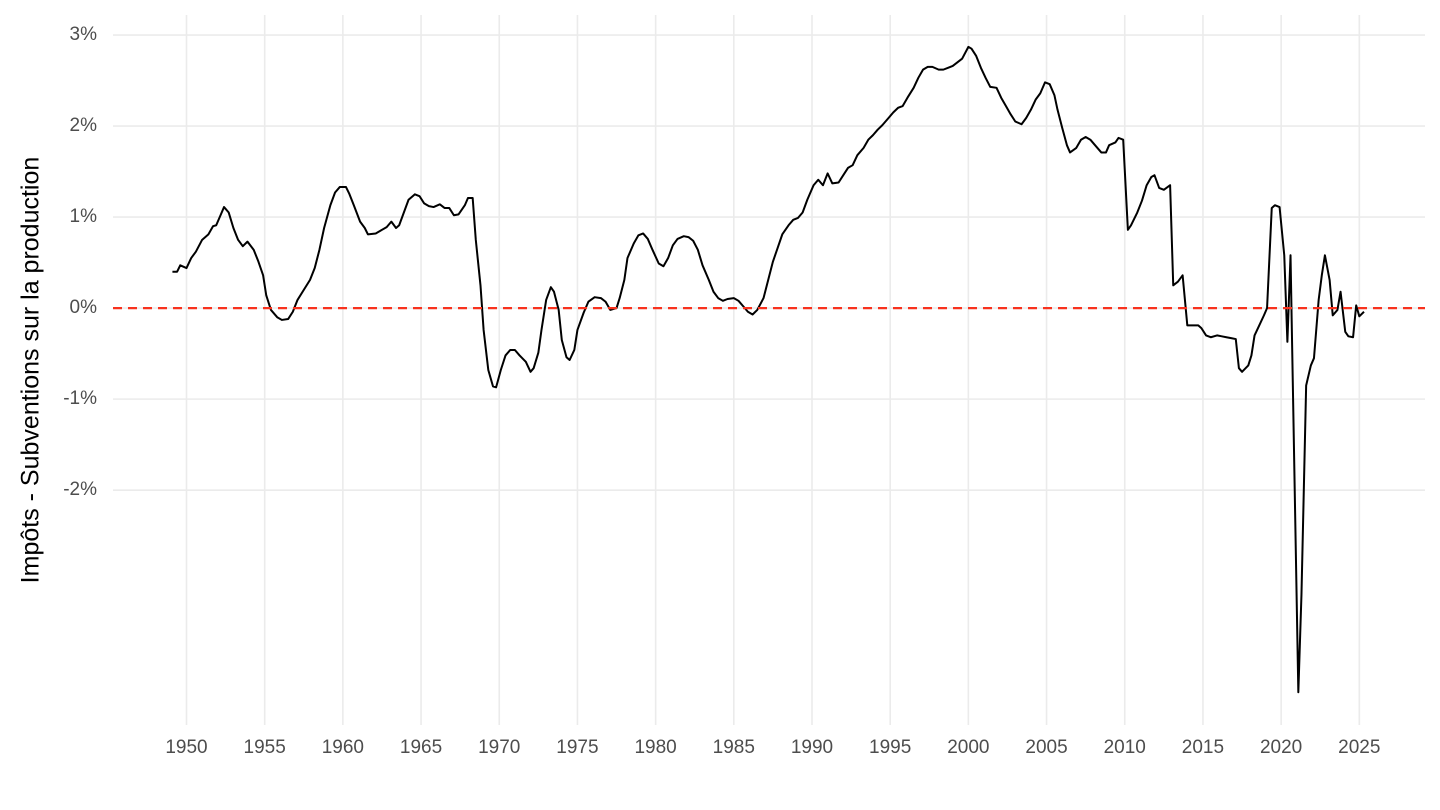 This screenshot has width=1440, height=810. What do you see at coordinates (812, 747) in the screenshot?
I see `x-tick-label: 1990` at bounding box center [812, 747].